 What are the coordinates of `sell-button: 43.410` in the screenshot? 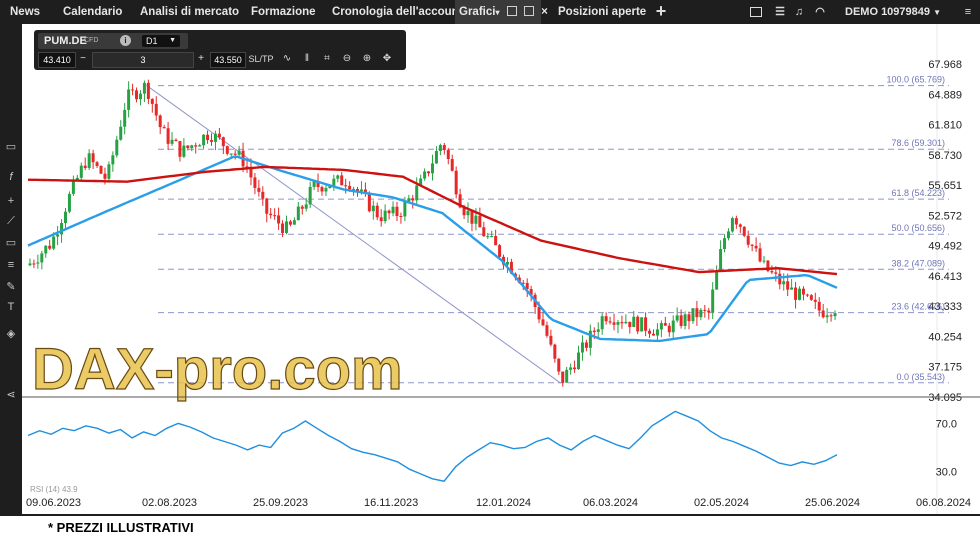 It's located at (57, 60).